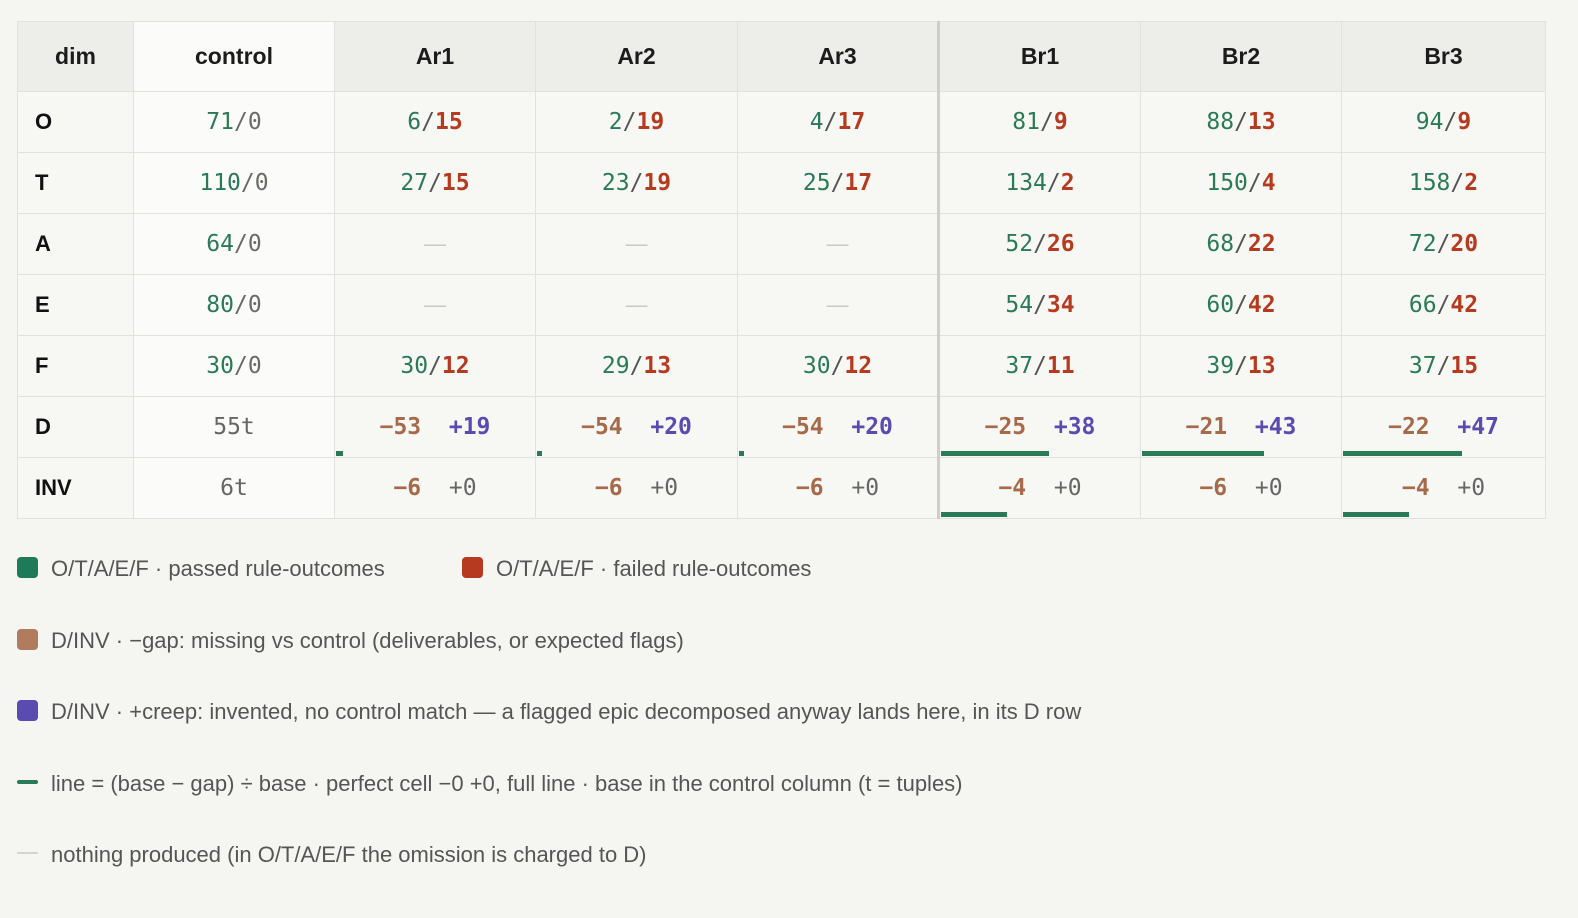 The width and height of the screenshot is (1578, 918). What do you see at coordinates (1039, 122) in the screenshot?
I see `result-value: 81/9` at bounding box center [1039, 122].